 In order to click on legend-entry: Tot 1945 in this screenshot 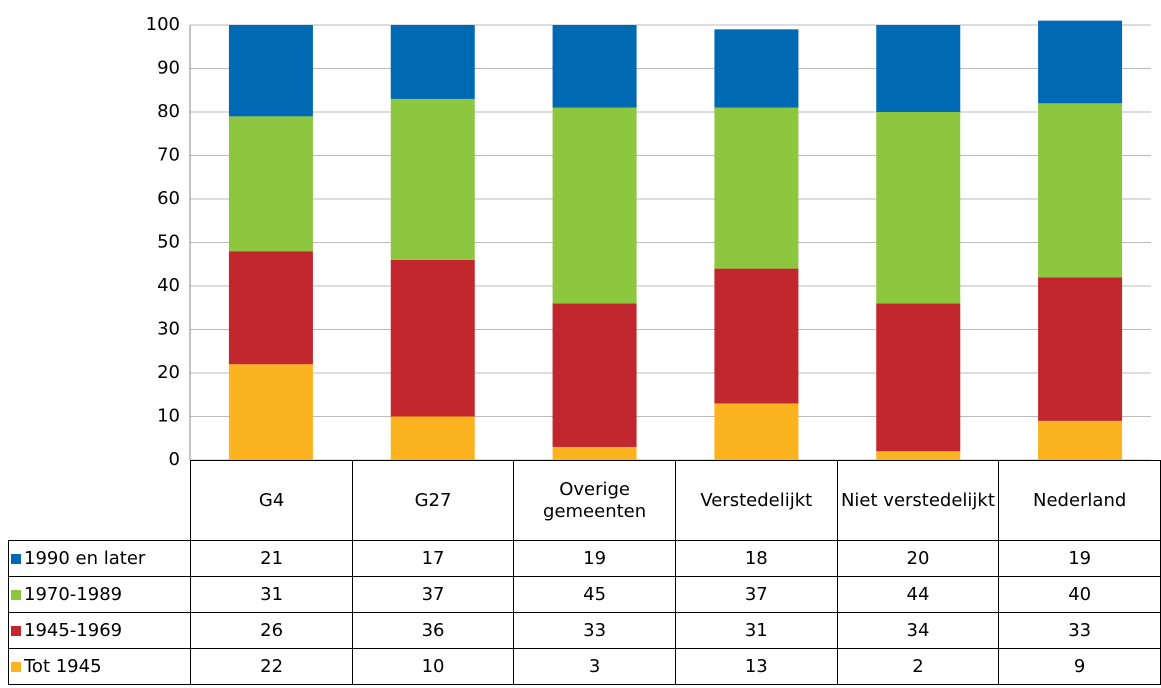, I will do `click(99, 666)`.